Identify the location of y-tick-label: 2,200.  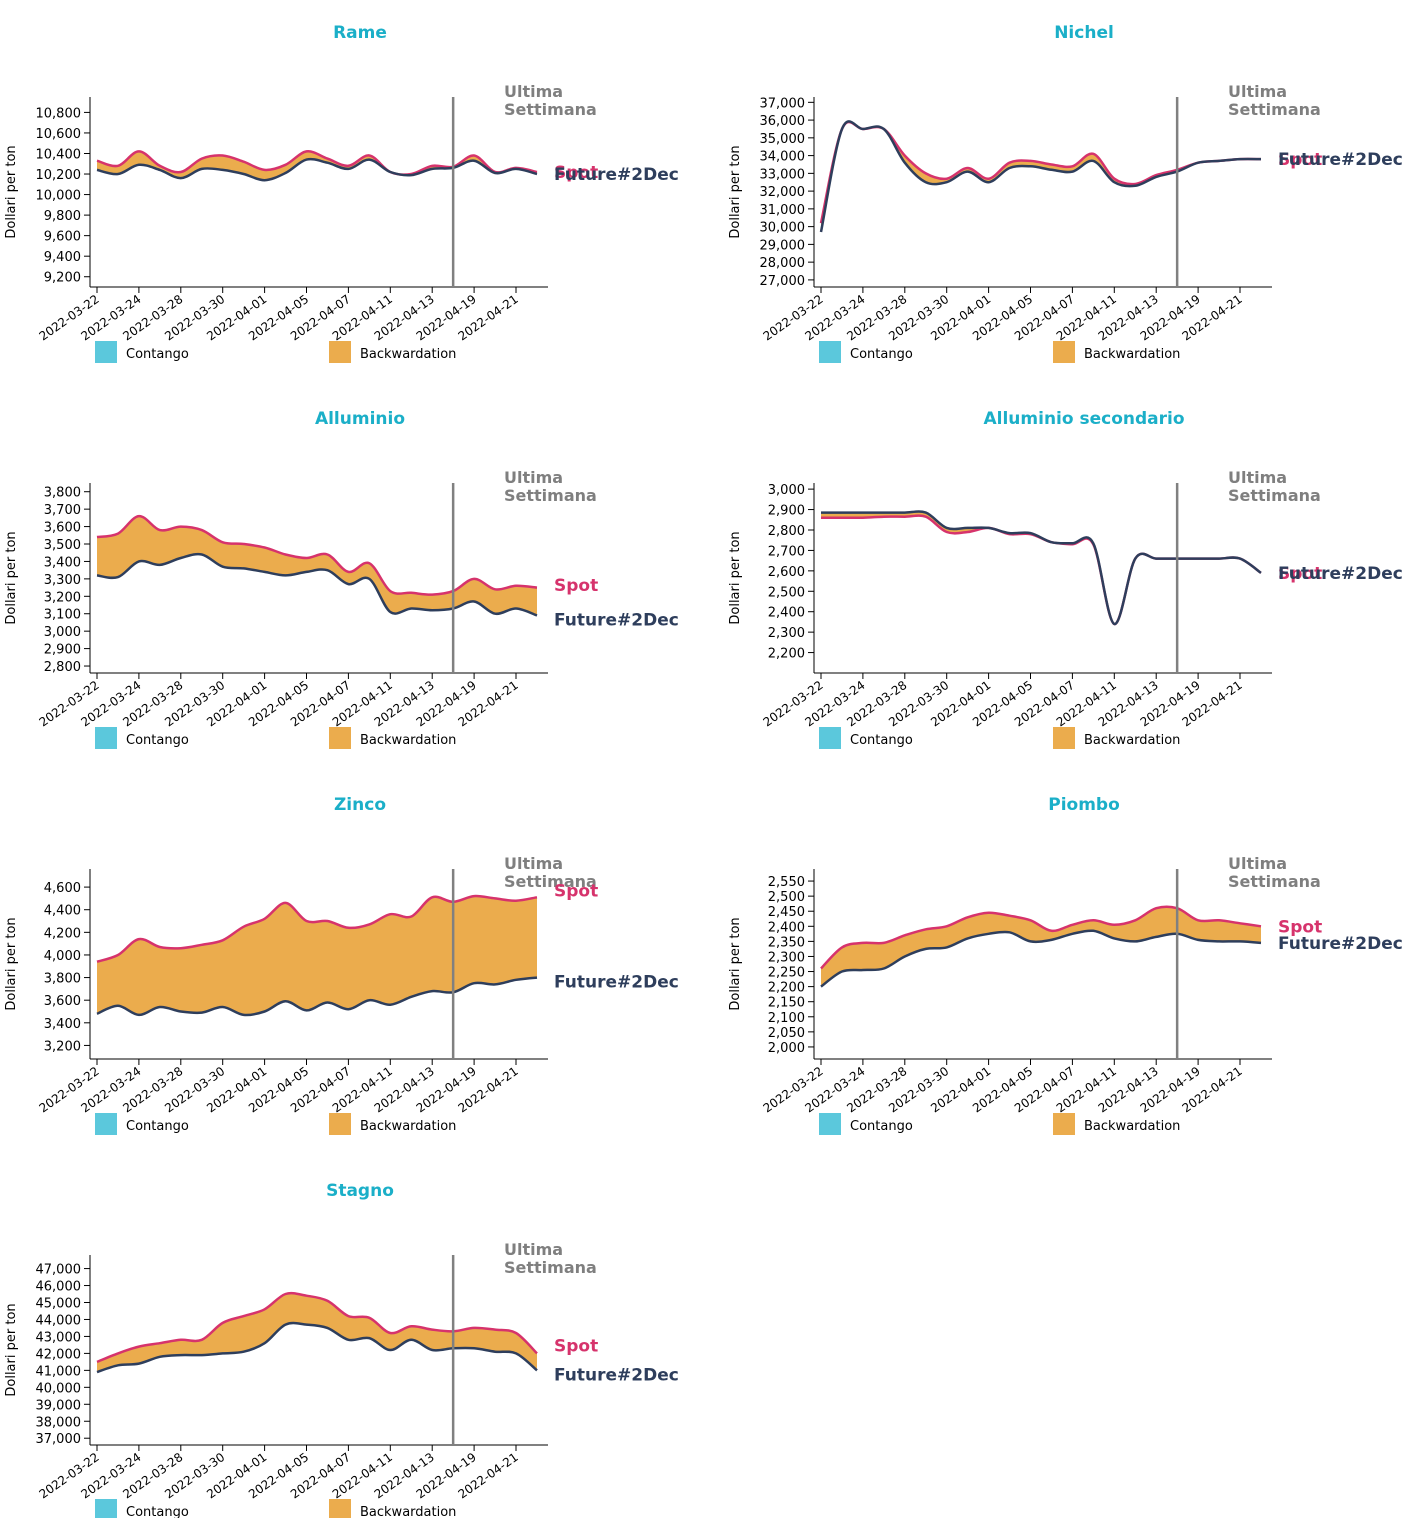
(786, 654).